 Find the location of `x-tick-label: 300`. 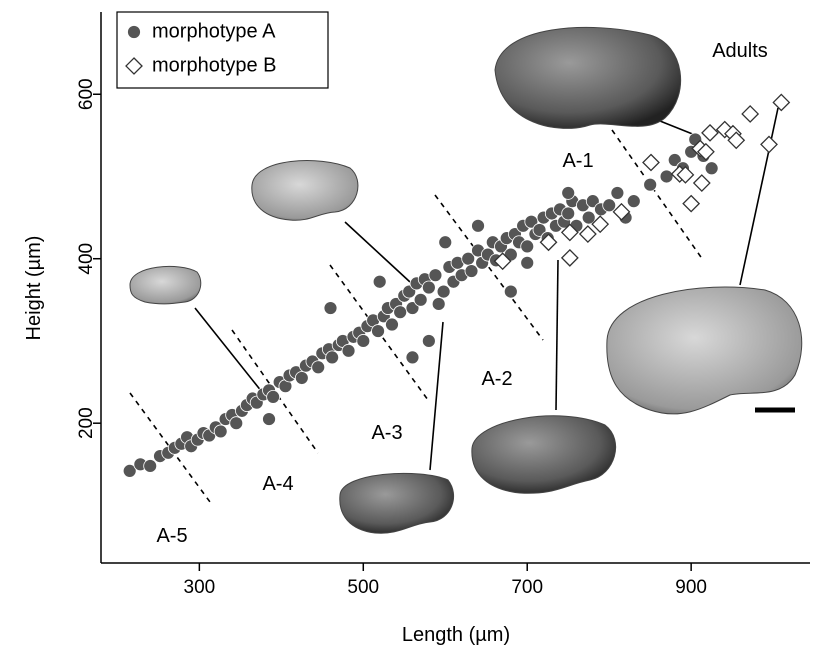

x-tick-label: 300 is located at coordinates (200, 587).